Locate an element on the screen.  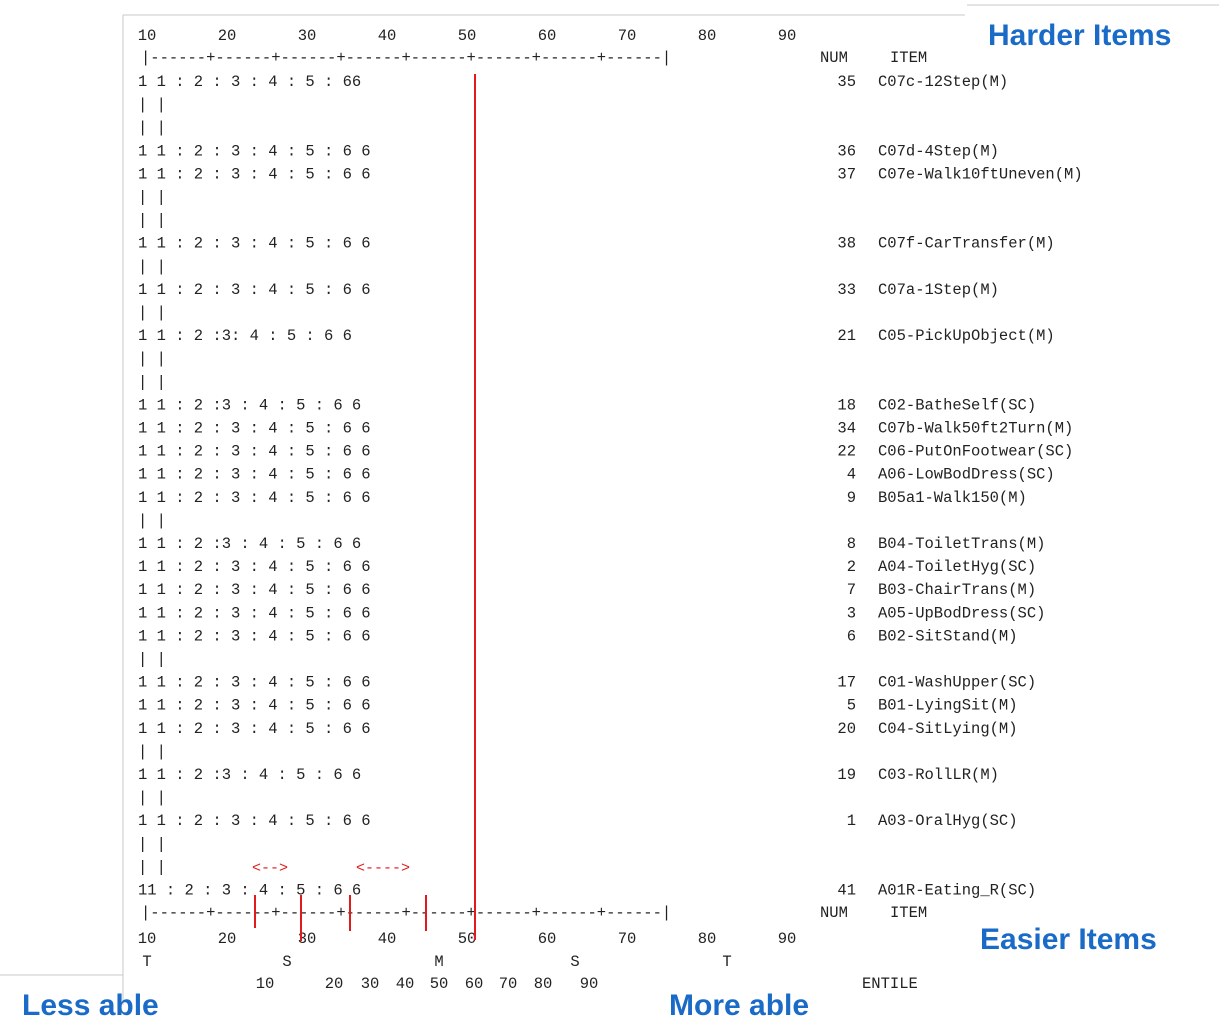
less-able-label: Less able is located at coordinates (90, 1005).